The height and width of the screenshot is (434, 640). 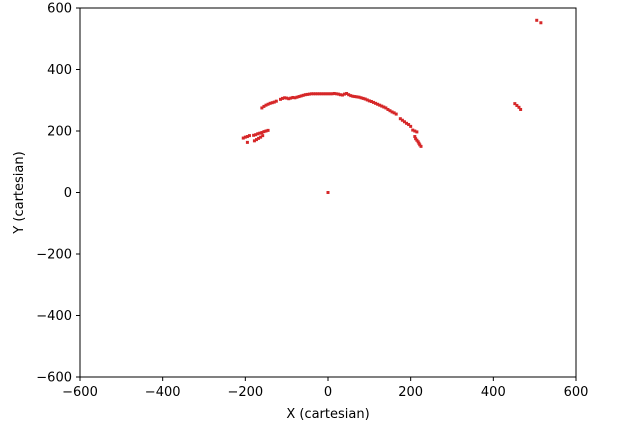 I want to click on x-tick-label: 600, so click(x=576, y=392).